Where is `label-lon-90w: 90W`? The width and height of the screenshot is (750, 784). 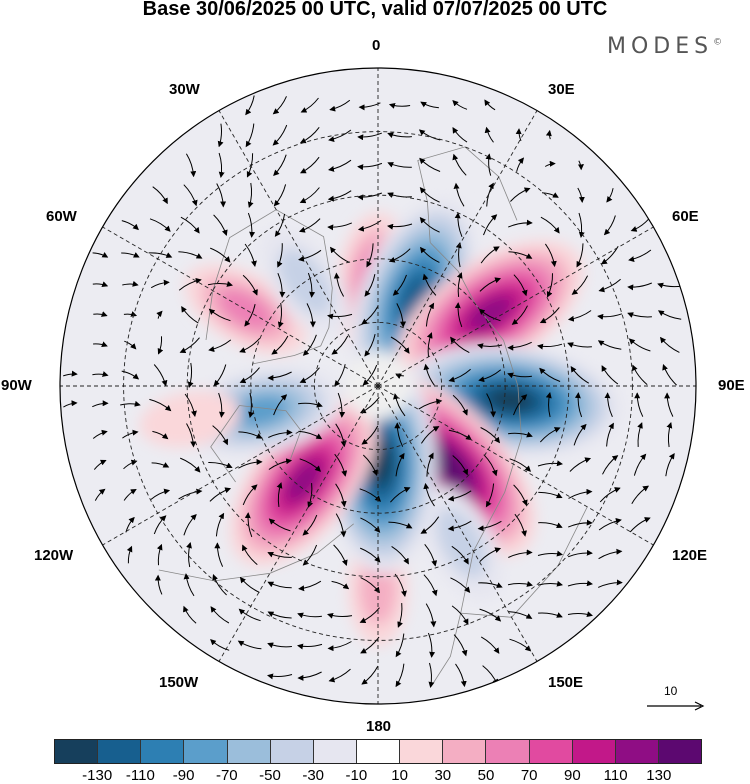
label-lon-90w: 90W is located at coordinates (16, 385).